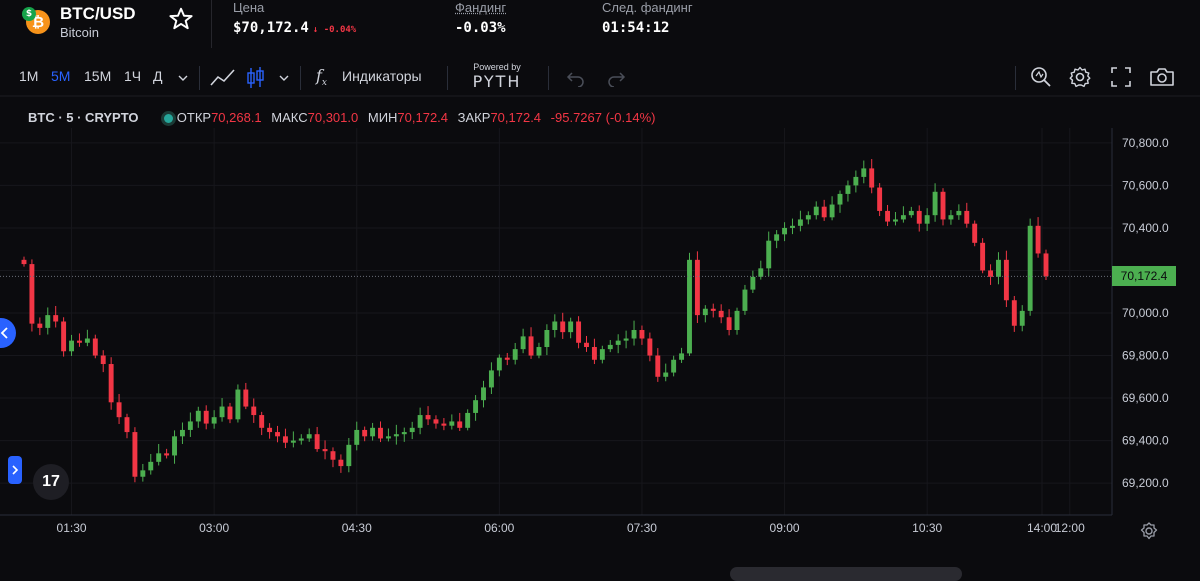 Image resolution: width=1200 pixels, height=581 pixels. What do you see at coordinates (846, 574) in the screenshot?
I see `bottom-panel-handle` at bounding box center [846, 574].